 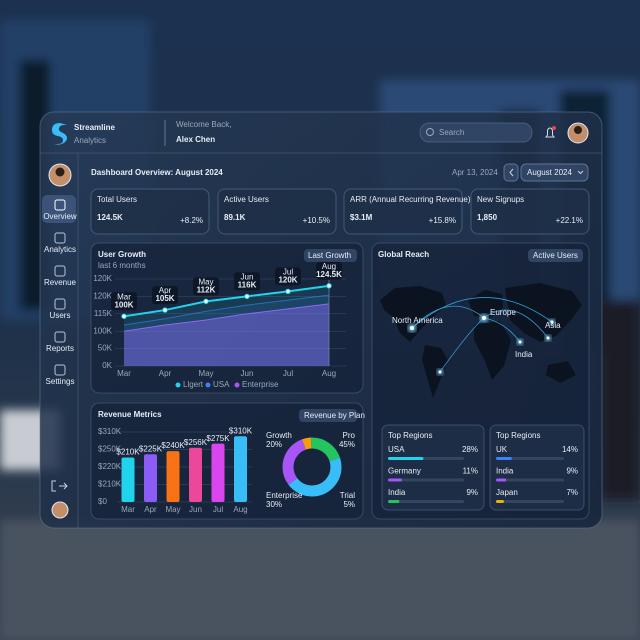 I want to click on legend-entry: Llgert, so click(x=193, y=384).